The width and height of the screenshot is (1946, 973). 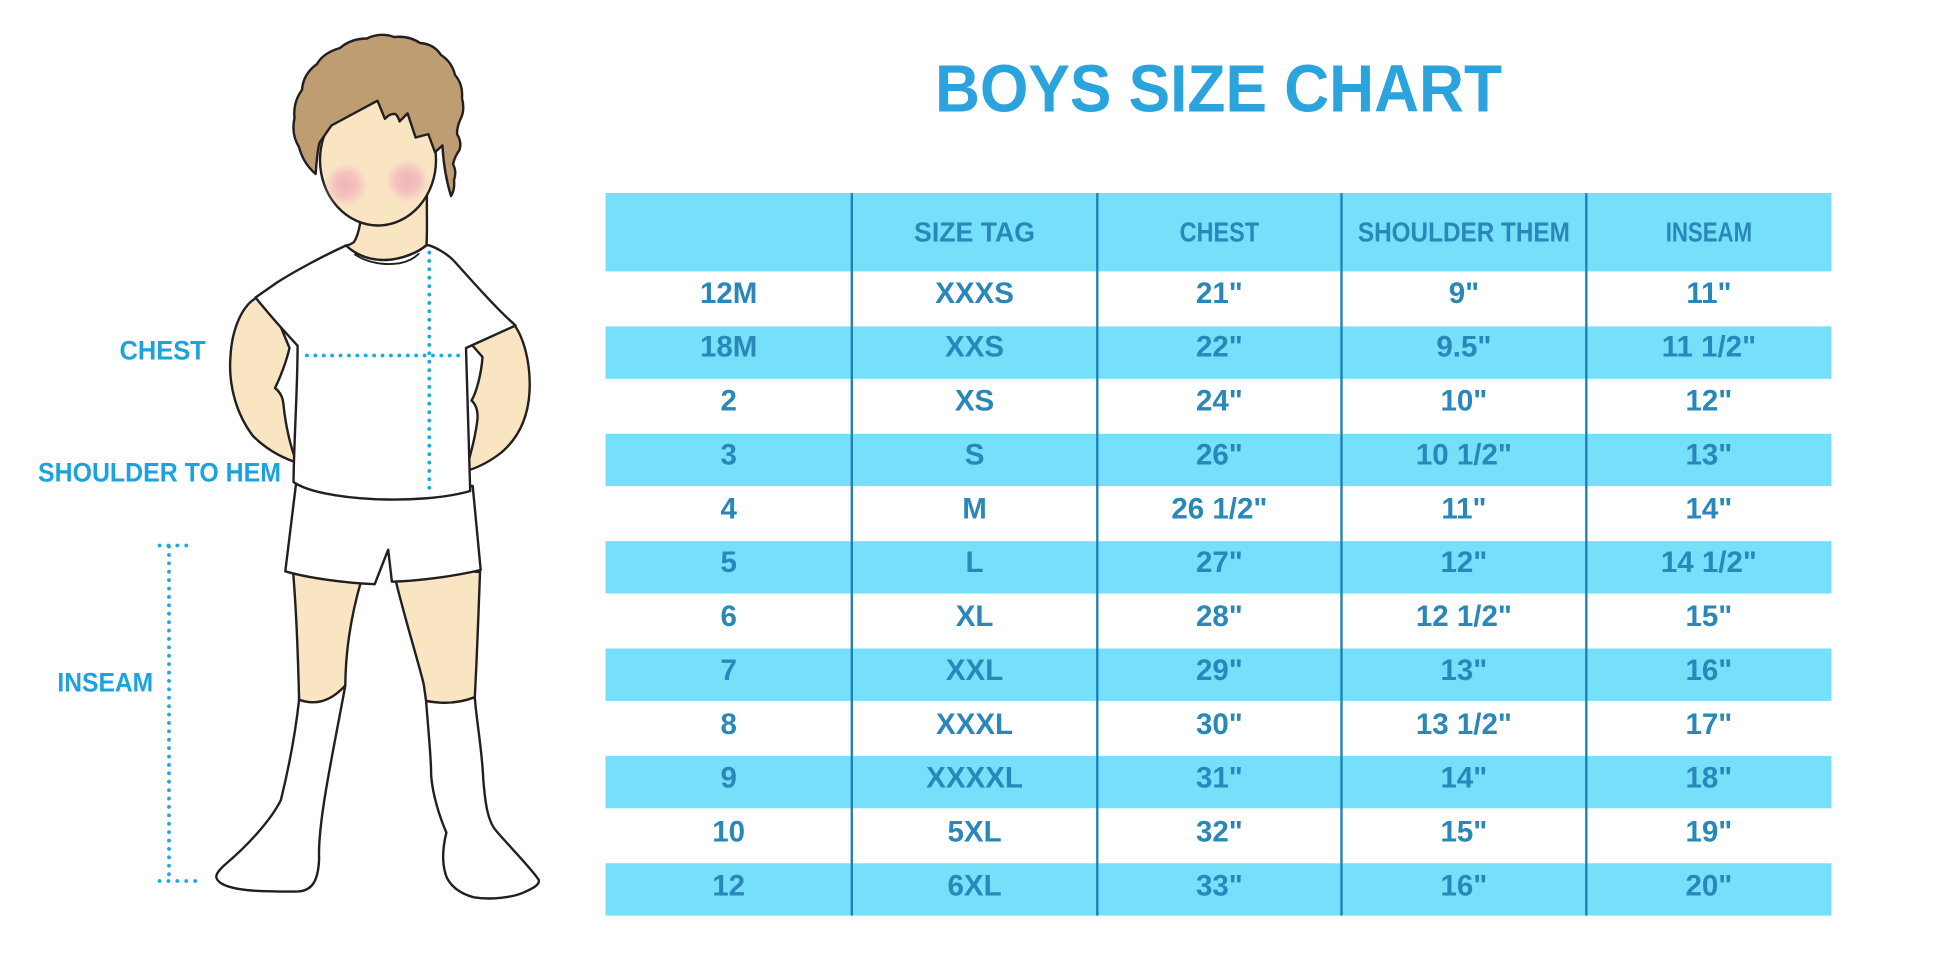 I want to click on svg-text: L, so click(x=975, y=562).